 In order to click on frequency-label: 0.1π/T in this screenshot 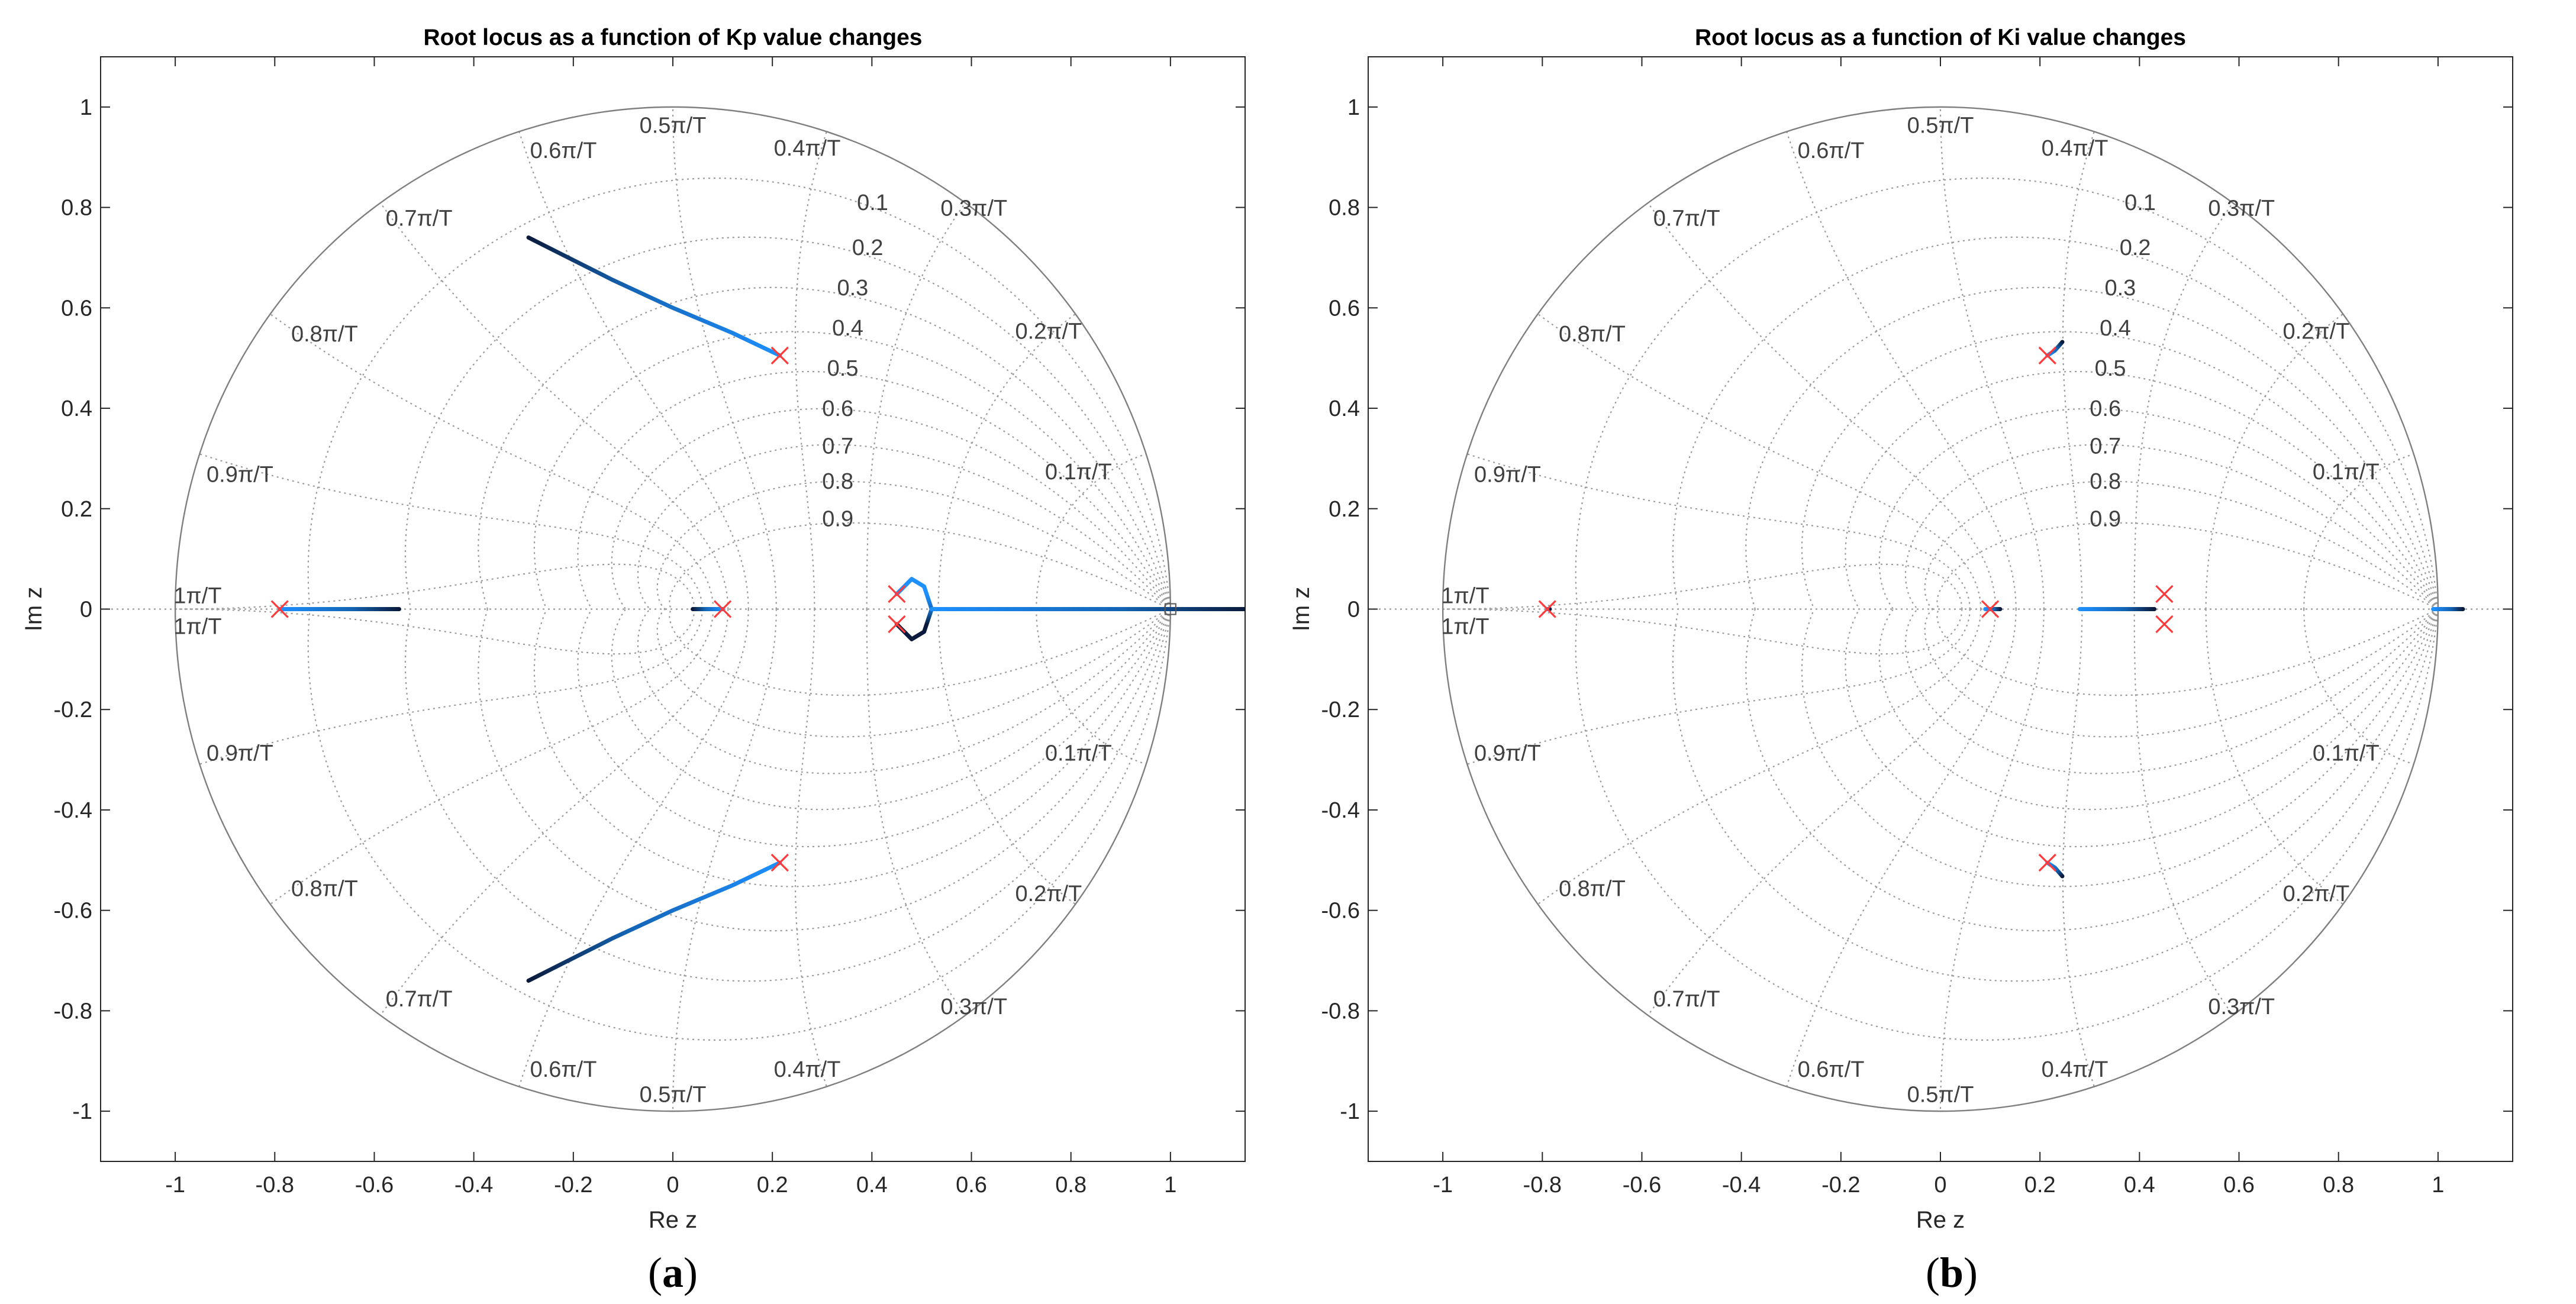, I will do `click(1078, 472)`.